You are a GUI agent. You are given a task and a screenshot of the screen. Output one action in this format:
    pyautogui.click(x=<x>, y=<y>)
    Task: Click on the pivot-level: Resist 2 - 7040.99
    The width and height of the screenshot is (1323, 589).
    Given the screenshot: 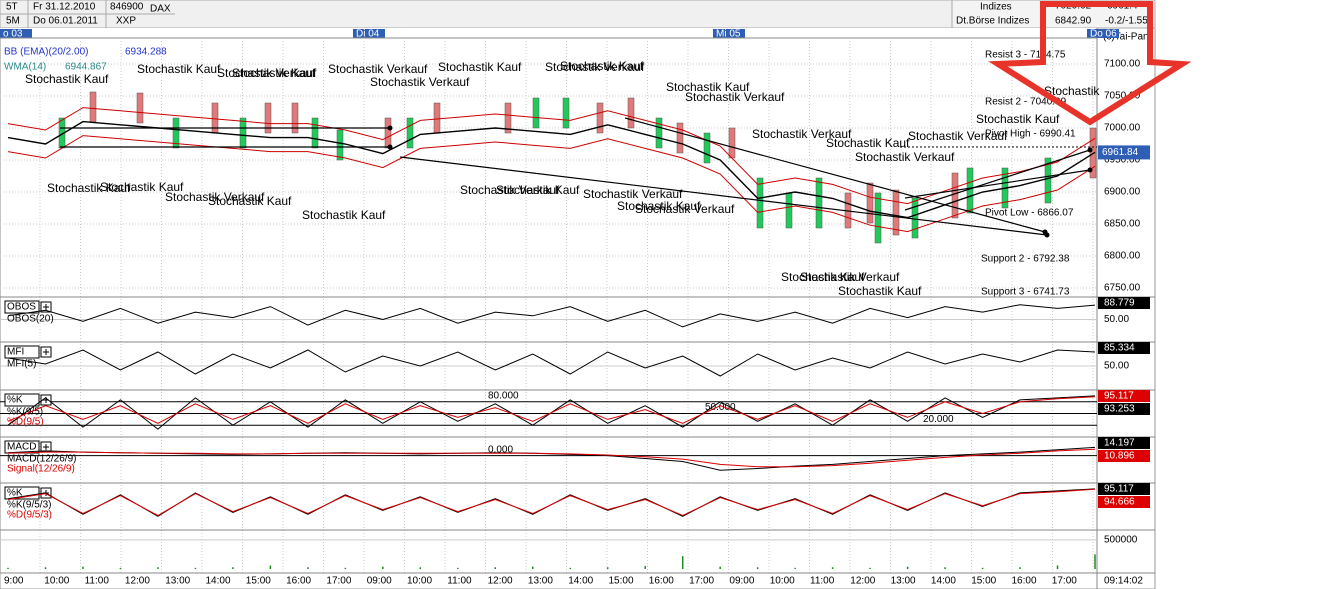 What is the action you would take?
    pyautogui.click(x=1026, y=102)
    